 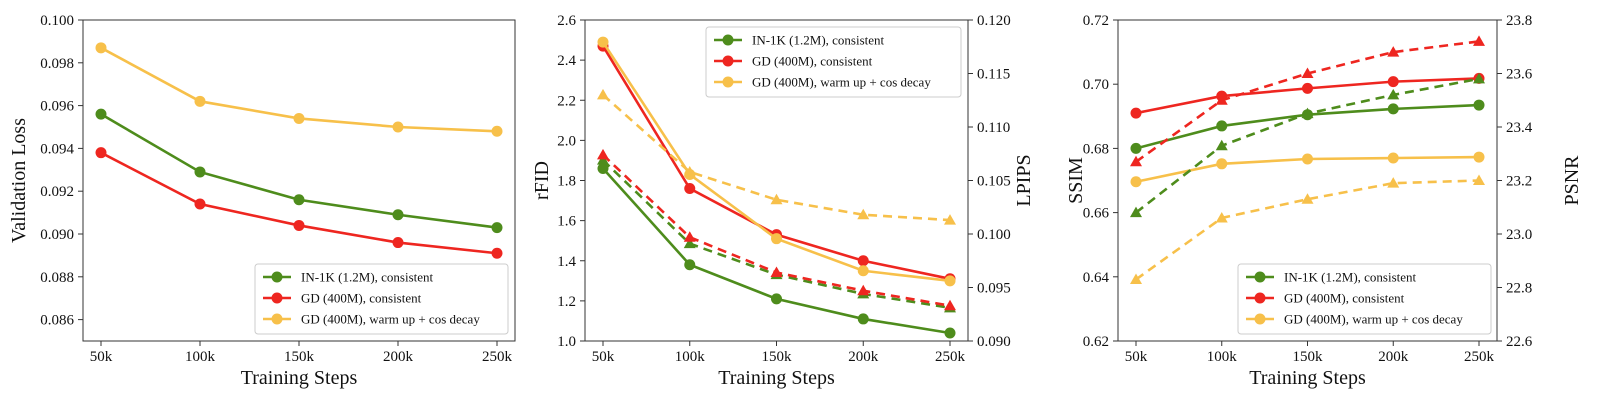 What do you see at coordinates (57, 321) in the screenshot?
I see `y-tick-label: 0.086` at bounding box center [57, 321].